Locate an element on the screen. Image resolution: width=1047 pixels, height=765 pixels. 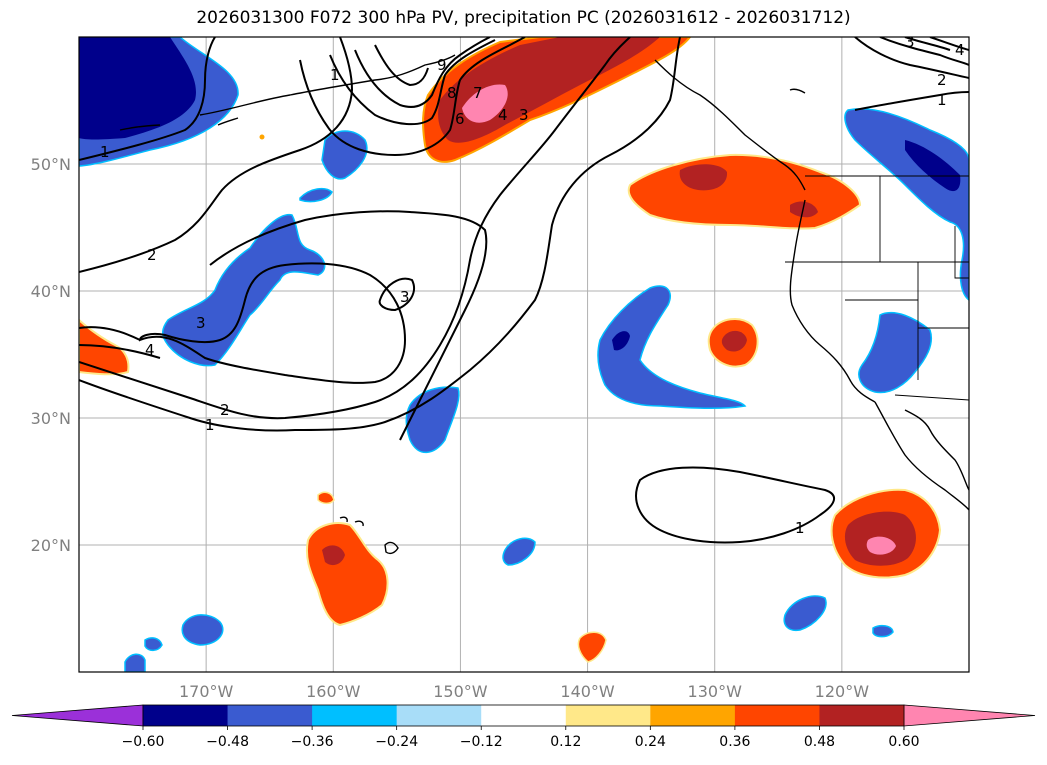
colorbar-label: 0.12 is located at coordinates (565, 742).